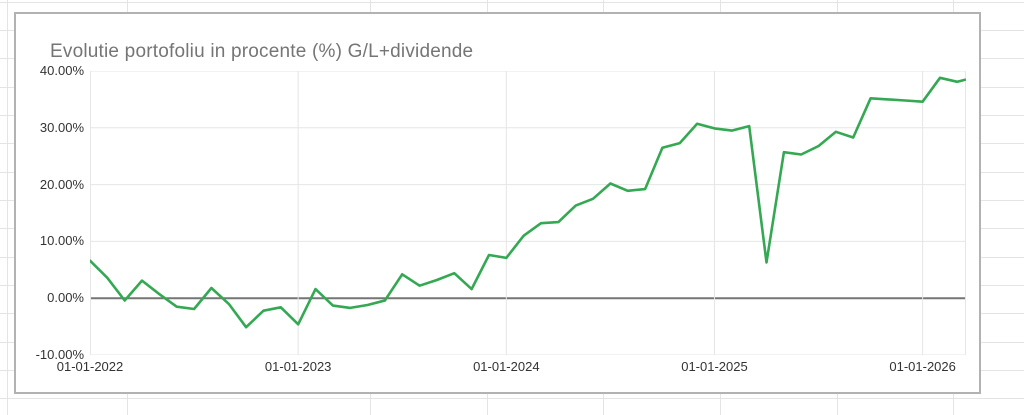 The height and width of the screenshot is (415, 1024). I want to click on x-axis-tick-label: 01-01-2025, so click(714, 366).